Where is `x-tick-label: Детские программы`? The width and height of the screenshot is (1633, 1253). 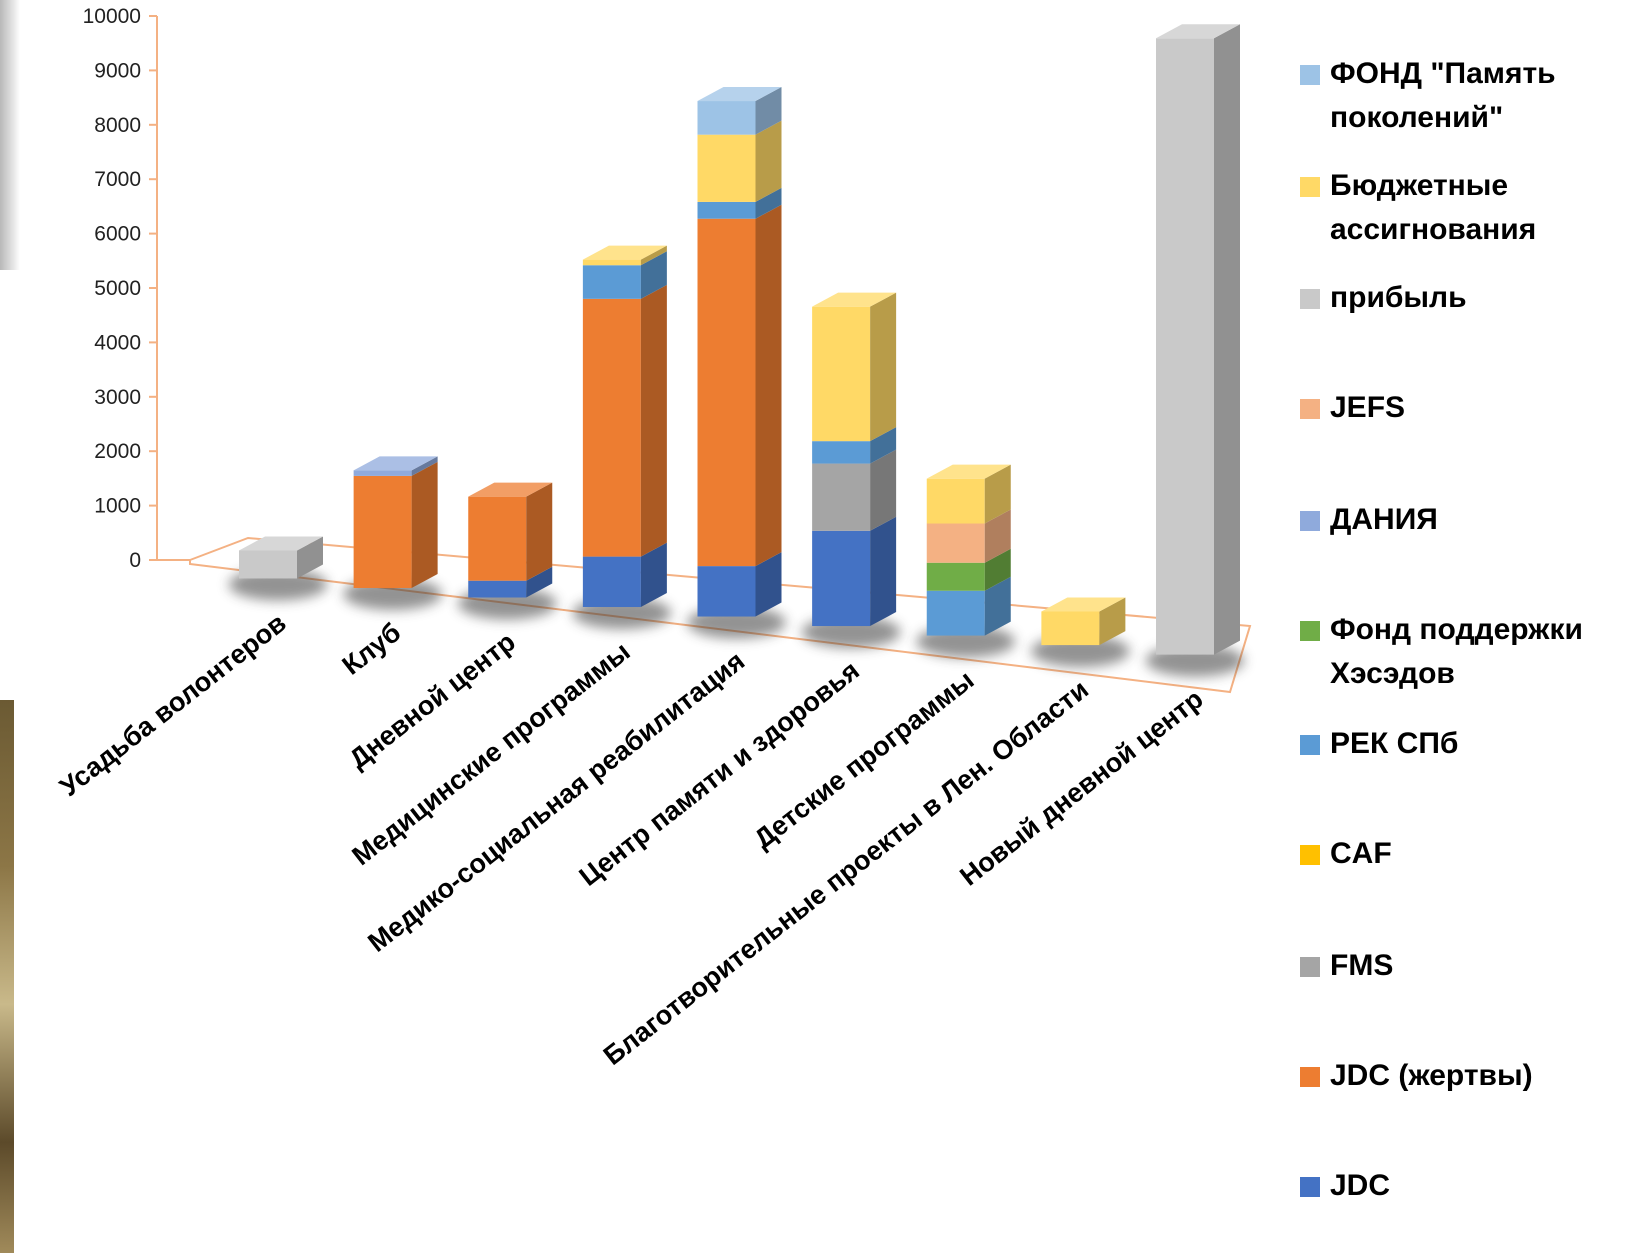
x-tick-label: Детские программы is located at coordinates (863, 760).